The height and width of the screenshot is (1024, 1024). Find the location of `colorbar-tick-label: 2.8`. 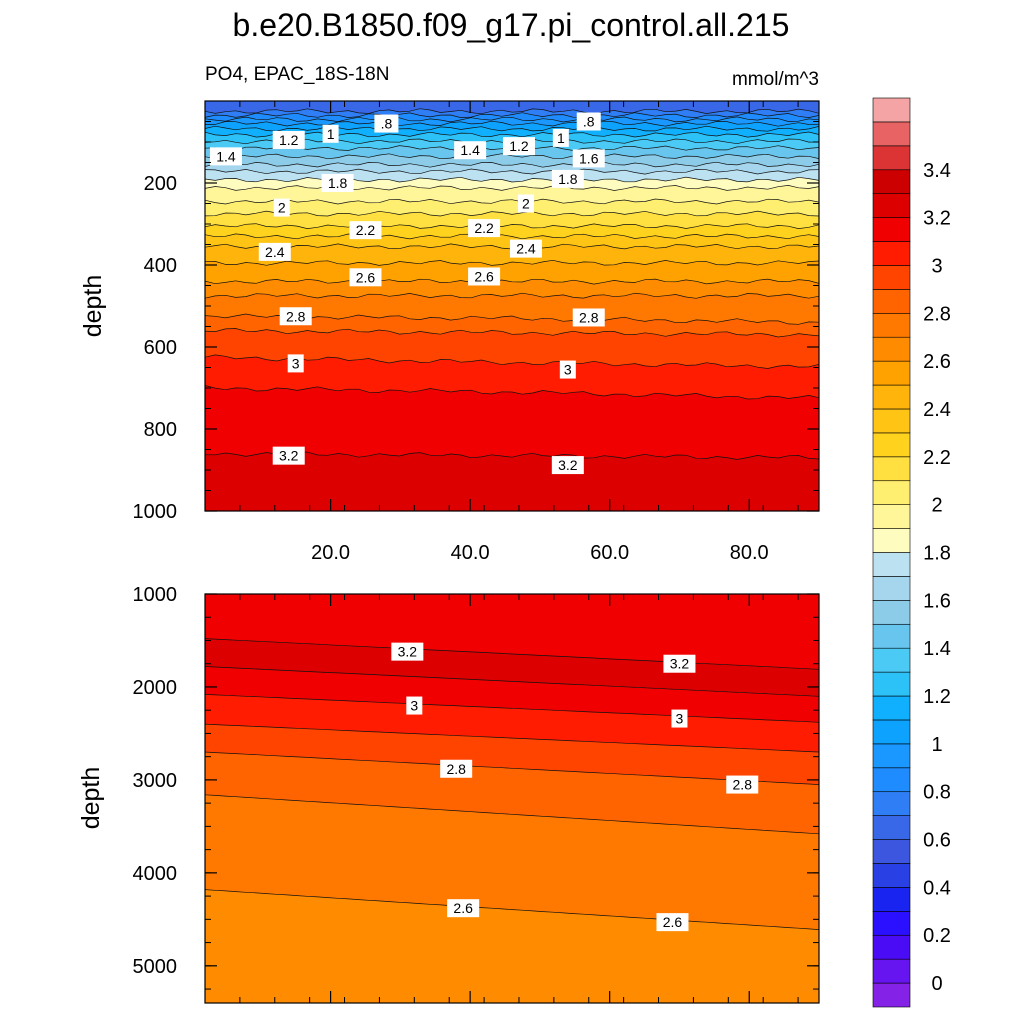

colorbar-tick-label: 2.8 is located at coordinates (937, 314).